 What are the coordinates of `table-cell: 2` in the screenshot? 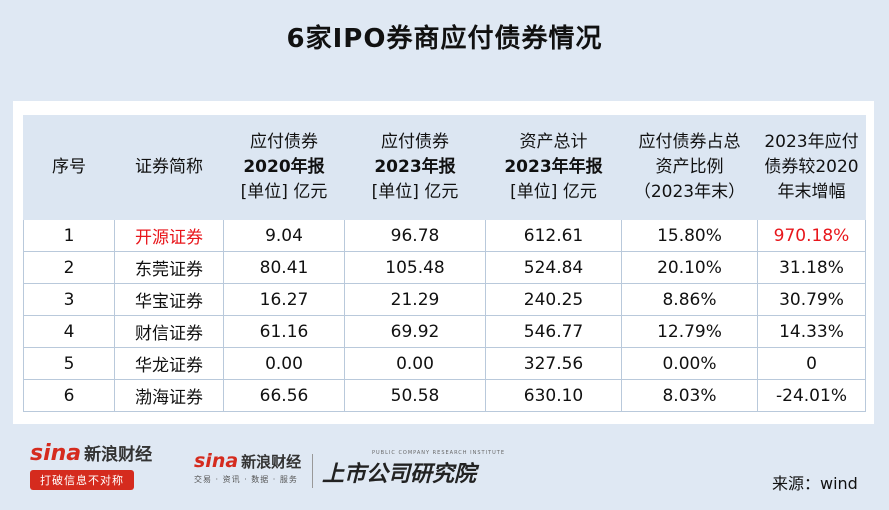 It's located at (69, 267).